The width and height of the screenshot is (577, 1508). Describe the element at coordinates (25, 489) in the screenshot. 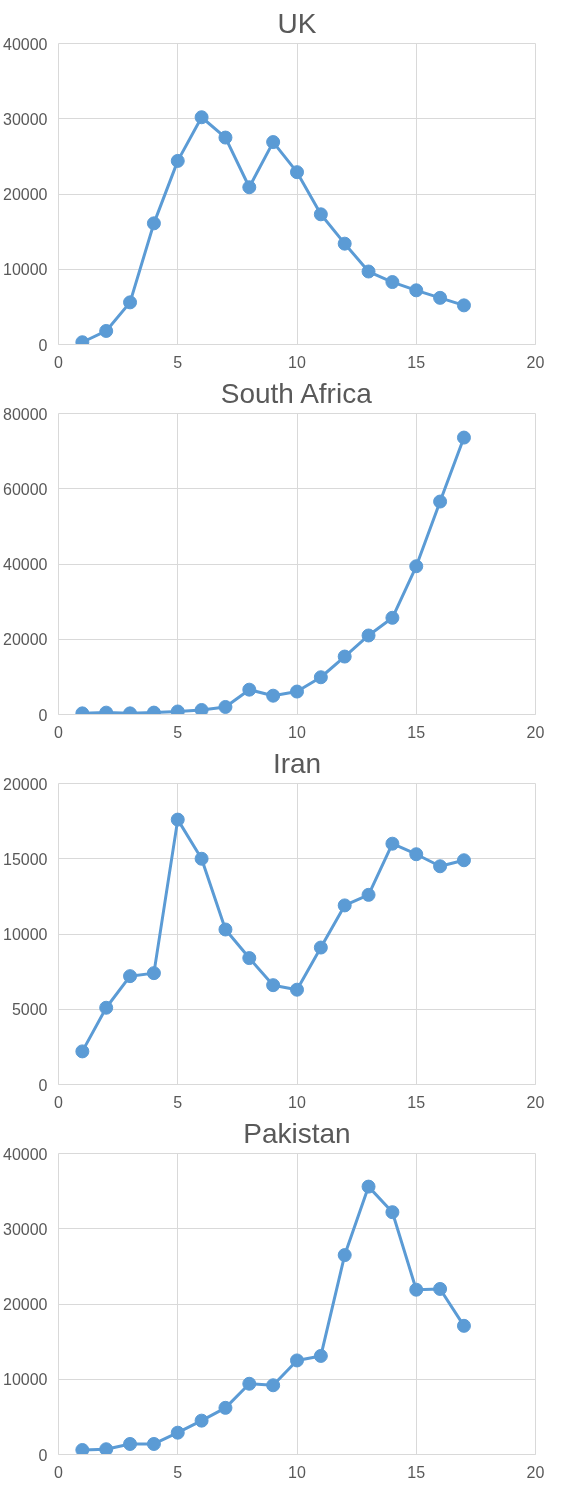

I see `y-tick-label: 60000` at that location.